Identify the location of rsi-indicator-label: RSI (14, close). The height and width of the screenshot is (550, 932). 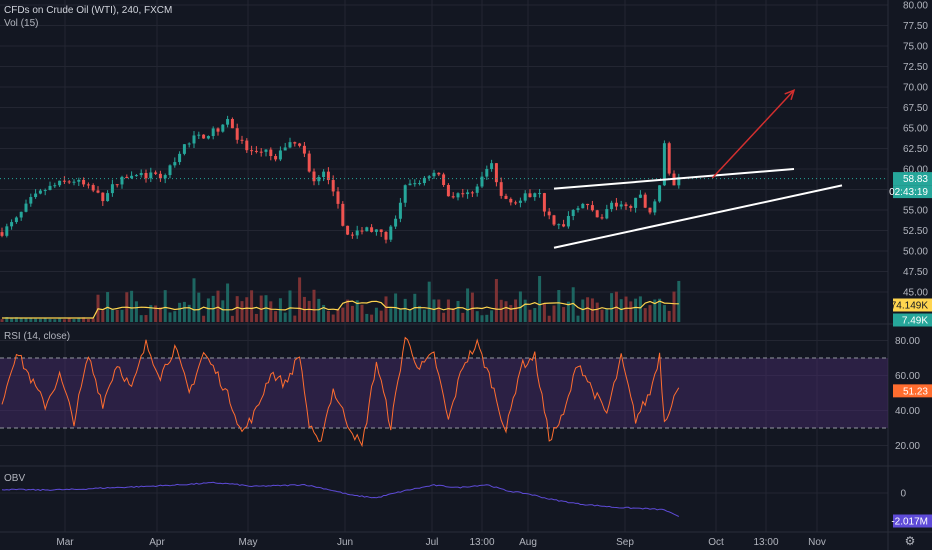
(37, 336).